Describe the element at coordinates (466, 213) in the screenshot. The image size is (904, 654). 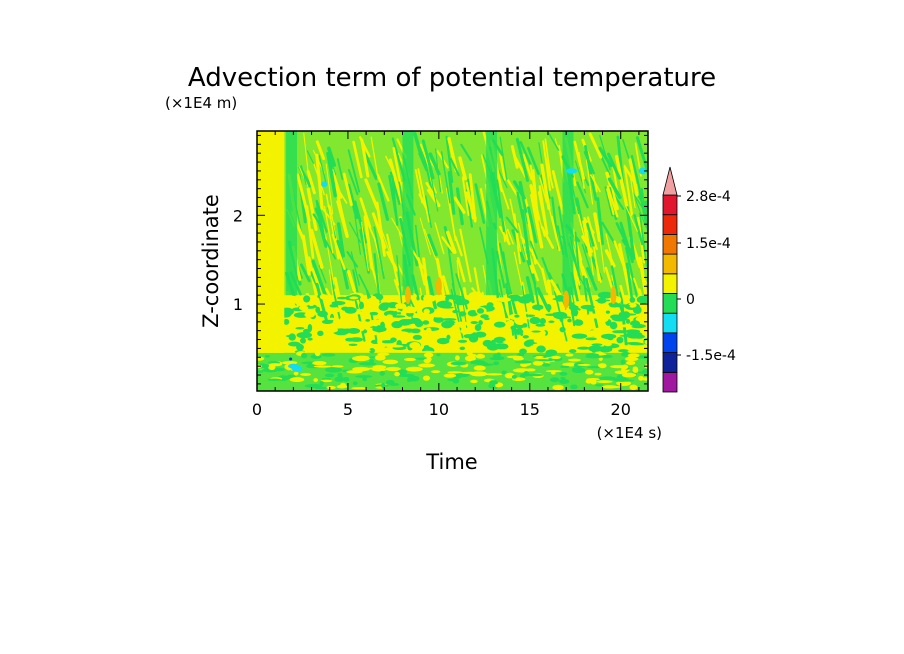
I see `upper-green-region` at that location.